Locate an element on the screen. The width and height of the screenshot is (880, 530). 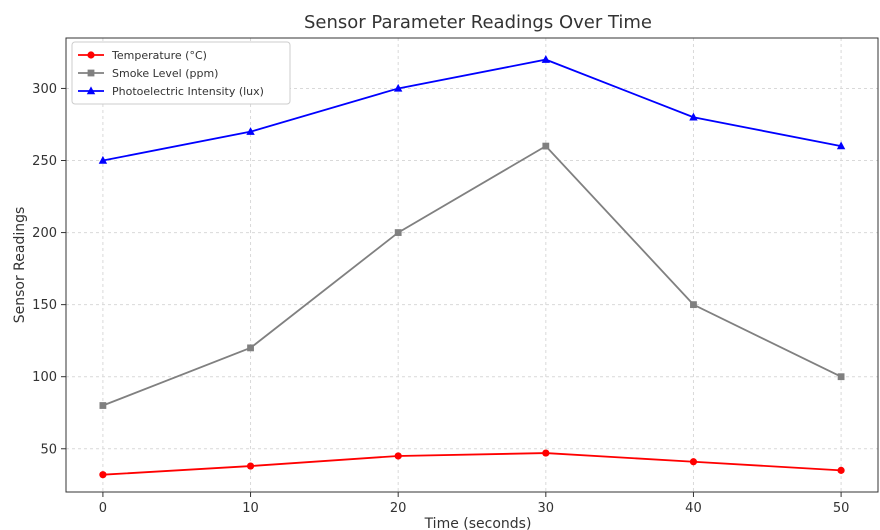
legend-label: Photoelectric Intensity (lux) is located at coordinates (188, 91).